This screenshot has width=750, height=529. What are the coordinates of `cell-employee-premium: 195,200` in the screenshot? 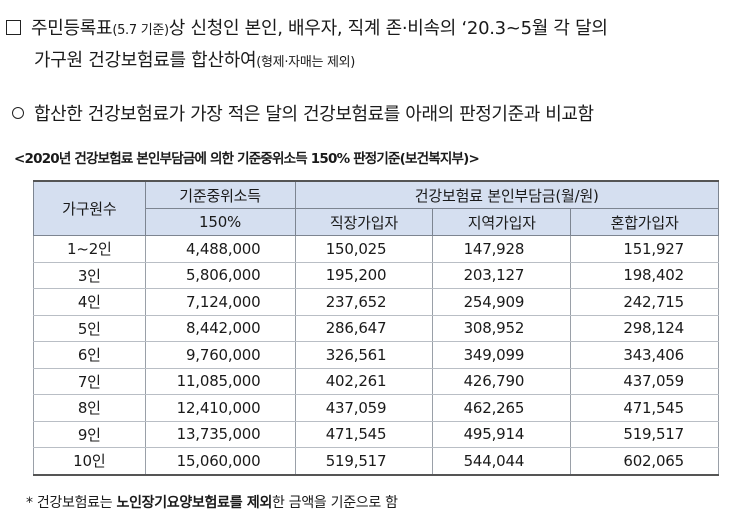 It's located at (364, 275).